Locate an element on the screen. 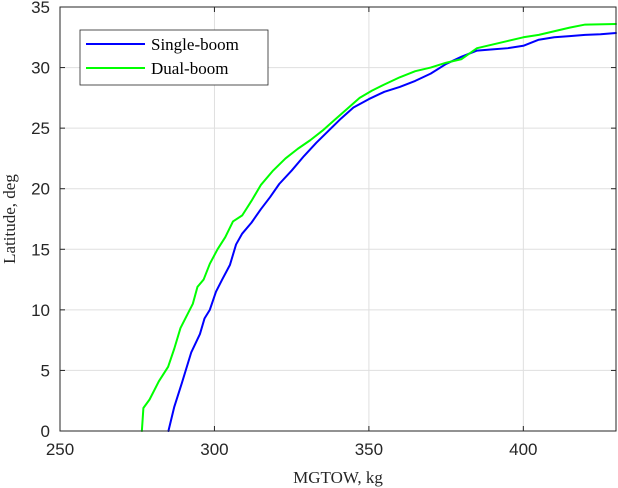 This screenshot has height=488, width=618. y-tick-label: 20 is located at coordinates (40, 189).